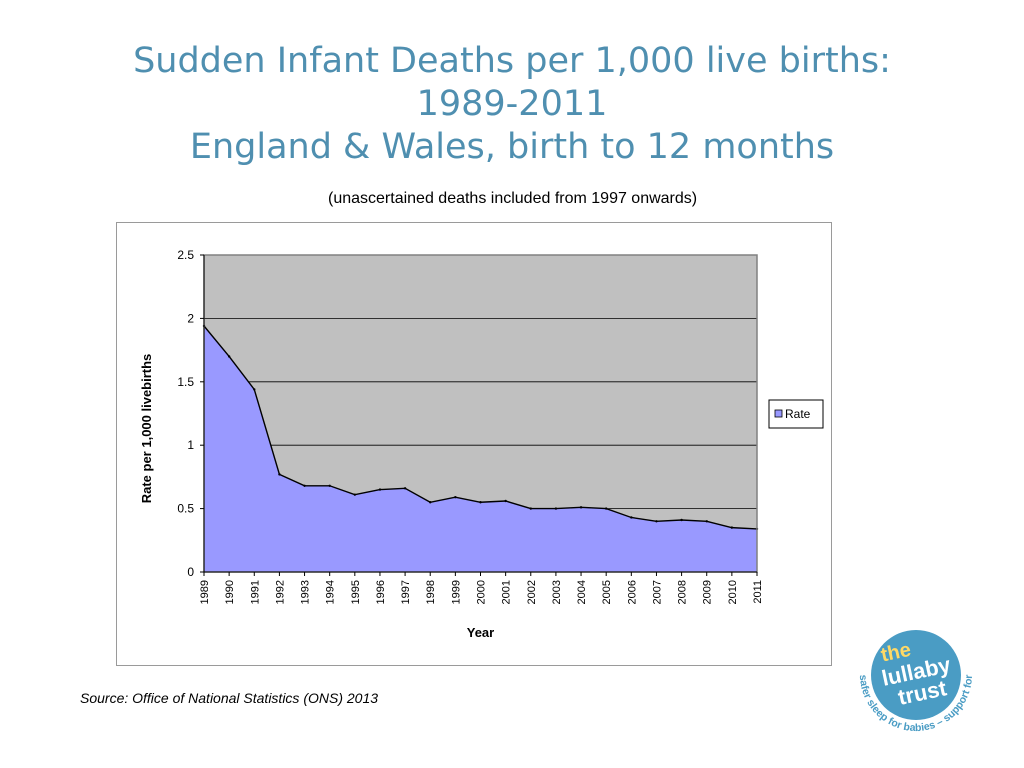  What do you see at coordinates (582, 592) in the screenshot?
I see `x-tick-label-2004: 2004` at bounding box center [582, 592].